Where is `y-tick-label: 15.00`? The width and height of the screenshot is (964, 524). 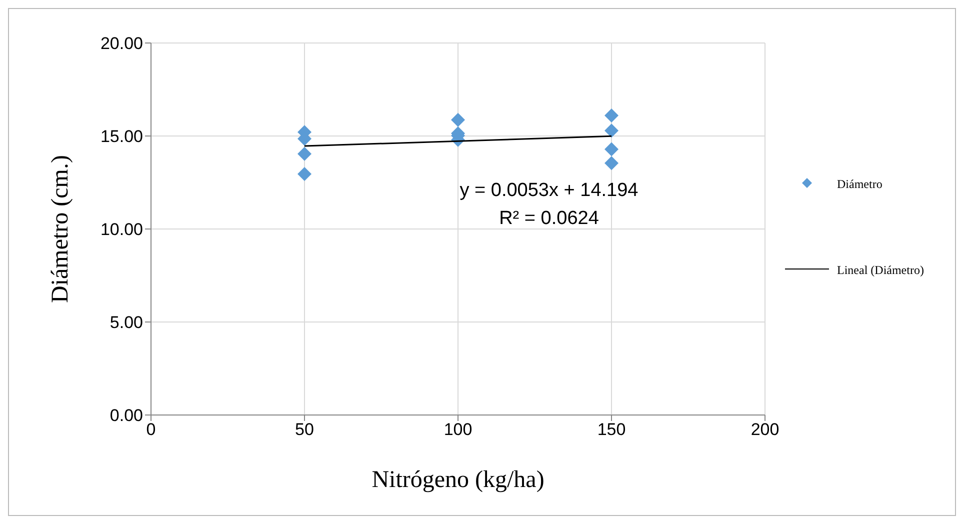 y-tick-label: 15.00 is located at coordinates (121, 136).